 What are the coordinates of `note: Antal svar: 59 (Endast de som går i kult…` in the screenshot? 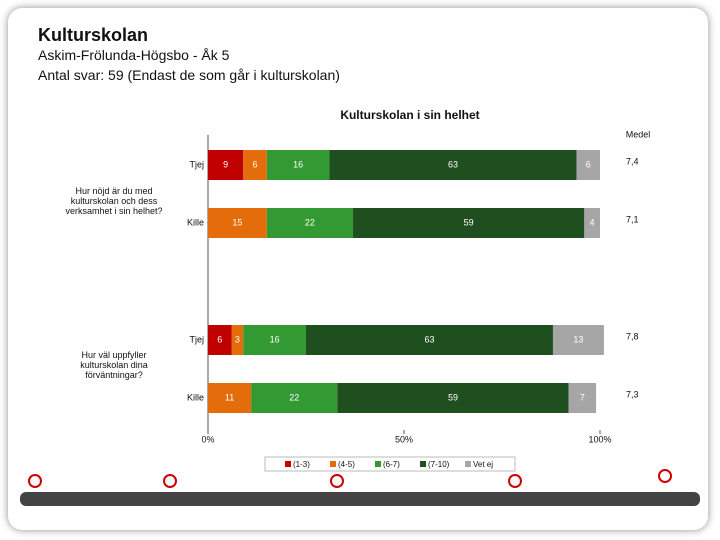 It's located at (189, 75).